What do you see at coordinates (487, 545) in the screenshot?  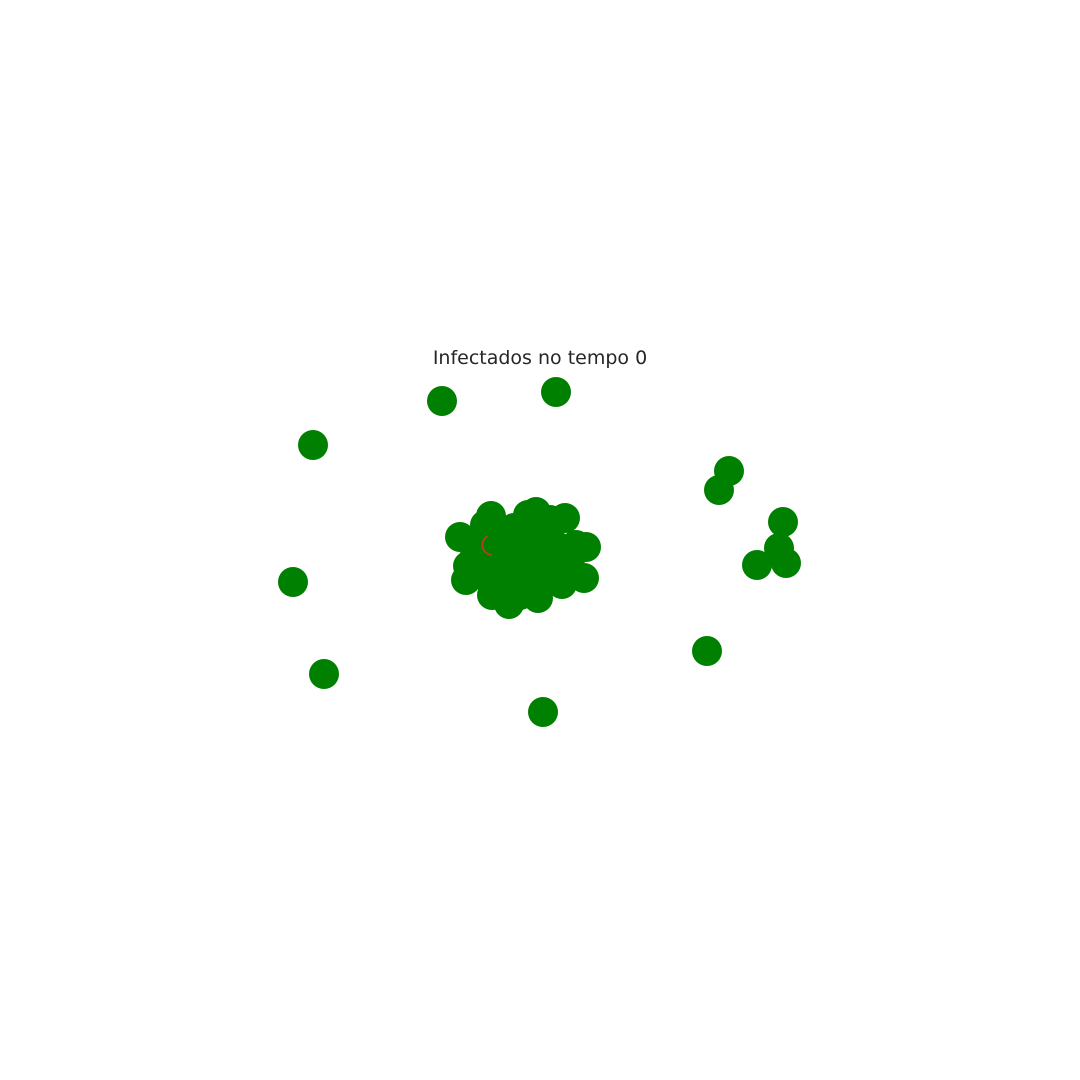 I see `node-infected` at bounding box center [487, 545].